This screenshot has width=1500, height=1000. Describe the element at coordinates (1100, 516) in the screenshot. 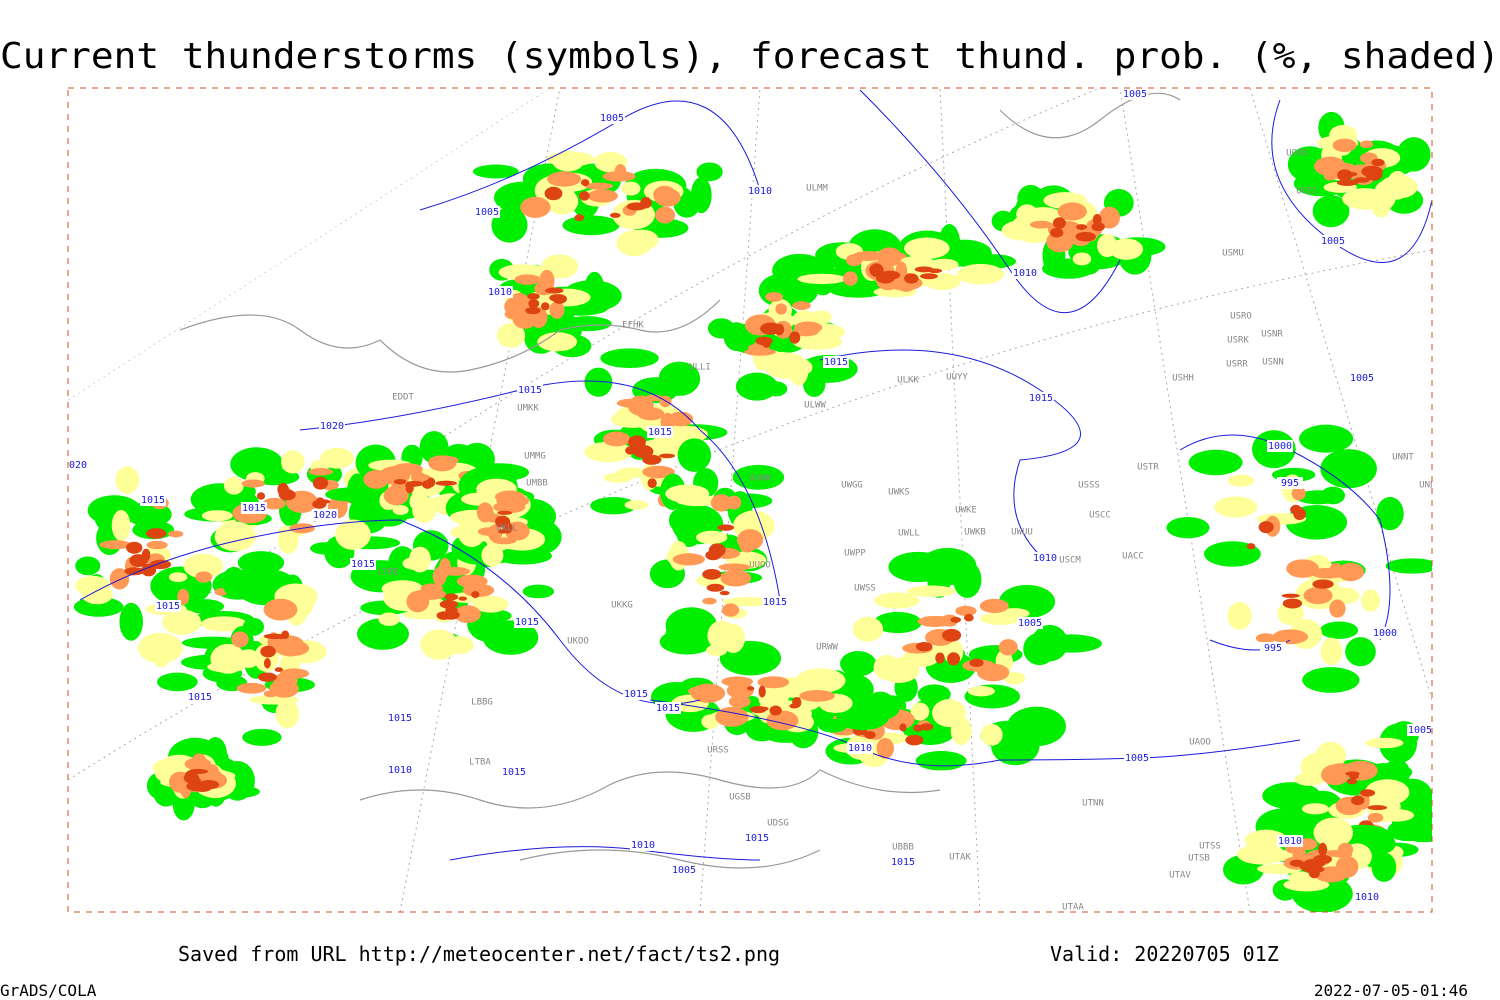

I see `station-label: USCC` at that location.